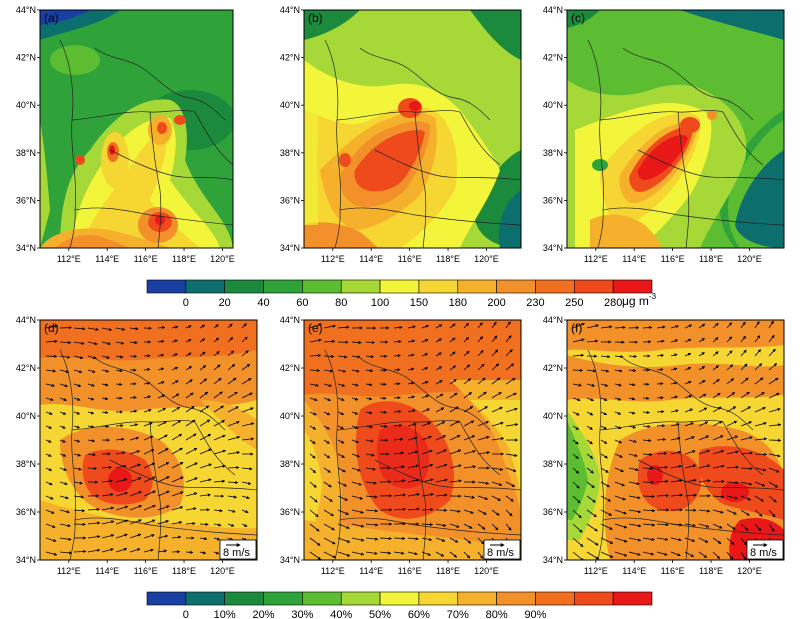 Image resolution: width=809 pixels, height=619 pixels. What do you see at coordinates (186, 303) in the screenshot?
I see `colorbar-tick-label: 0` at bounding box center [186, 303].